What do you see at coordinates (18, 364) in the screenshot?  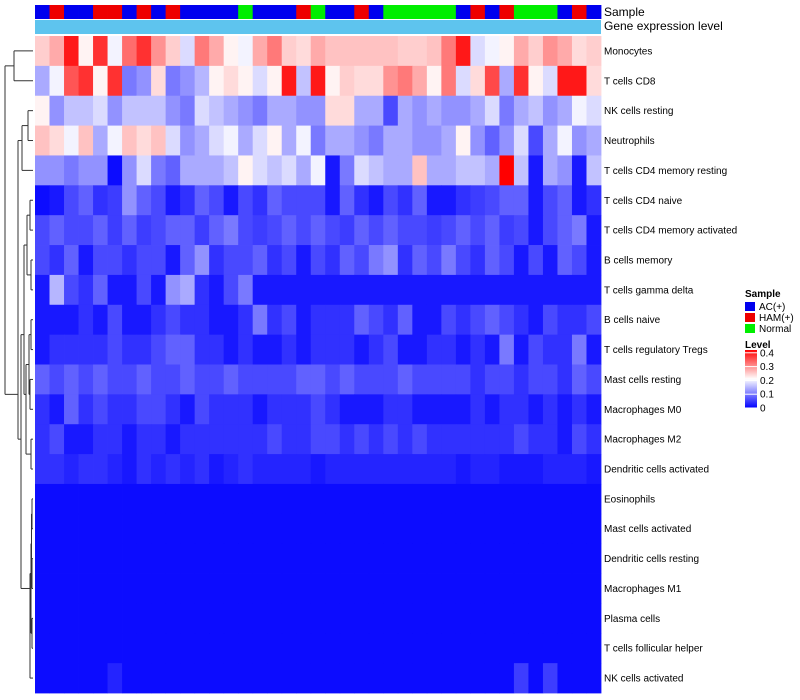 I see `row-dendrogram` at bounding box center [18, 364].